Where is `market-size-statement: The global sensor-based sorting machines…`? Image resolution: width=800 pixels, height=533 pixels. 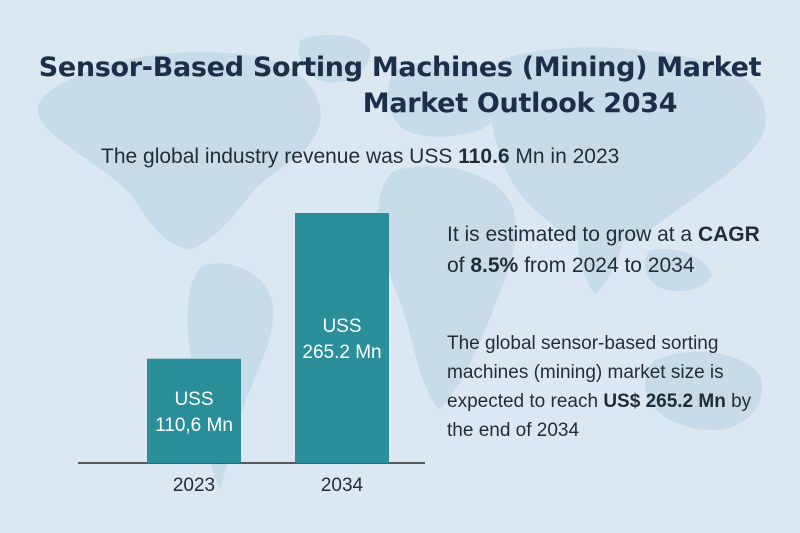 market-size-statement: The global sensor-based sorting machines… is located at coordinates (612, 387).